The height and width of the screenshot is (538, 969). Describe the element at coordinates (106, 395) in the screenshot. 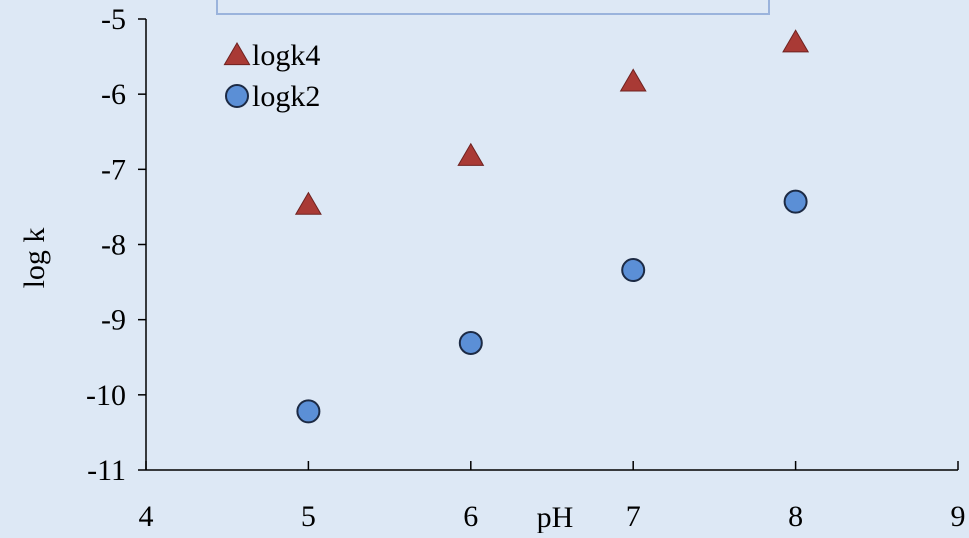

I see `y-tick-label: -10` at that location.